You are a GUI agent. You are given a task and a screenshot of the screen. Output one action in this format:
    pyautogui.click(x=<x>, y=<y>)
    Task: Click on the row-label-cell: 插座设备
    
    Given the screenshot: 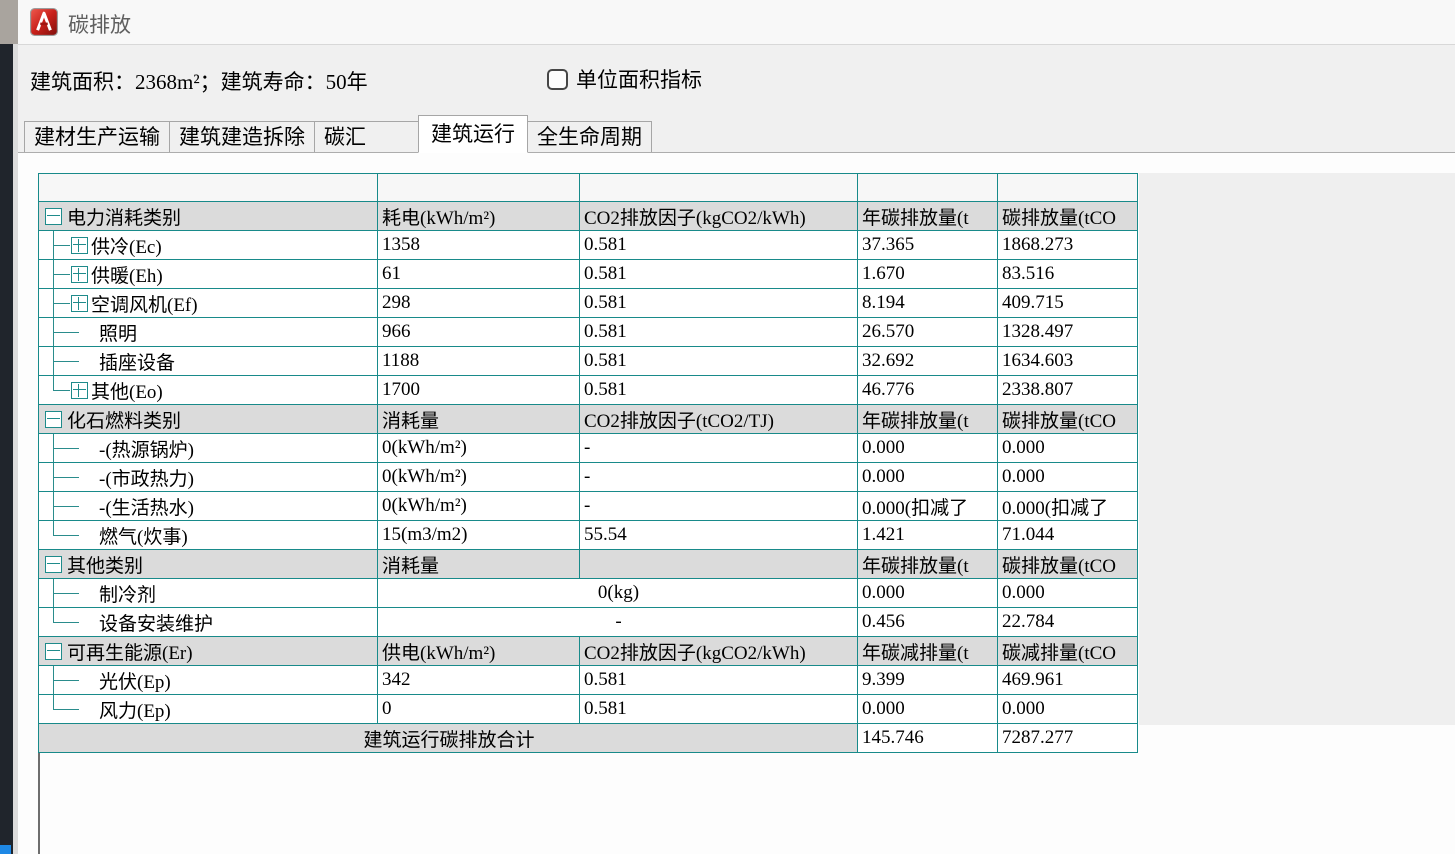 What is the action you would take?
    pyautogui.click(x=208, y=361)
    